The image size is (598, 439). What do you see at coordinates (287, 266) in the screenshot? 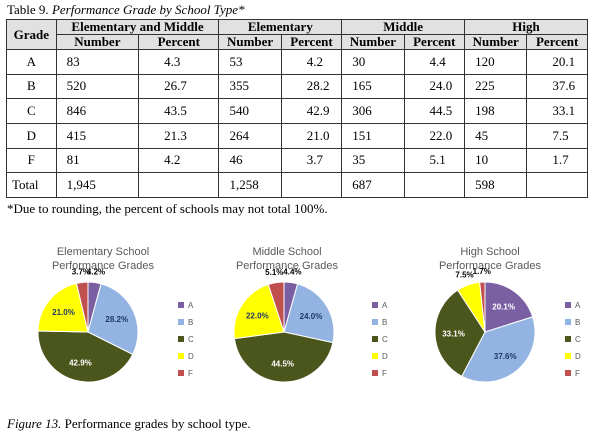
I see `pie-title-line: Performance Grades` at bounding box center [287, 266].